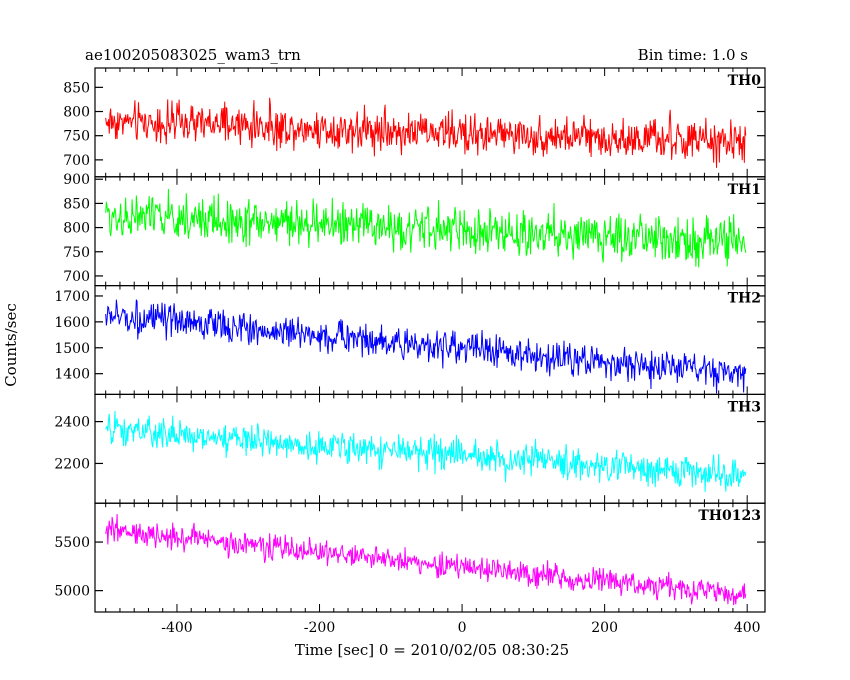  Describe the element at coordinates (693, 55) in the screenshot. I see `bin-time-label: Bin time: 1.0 s` at that location.